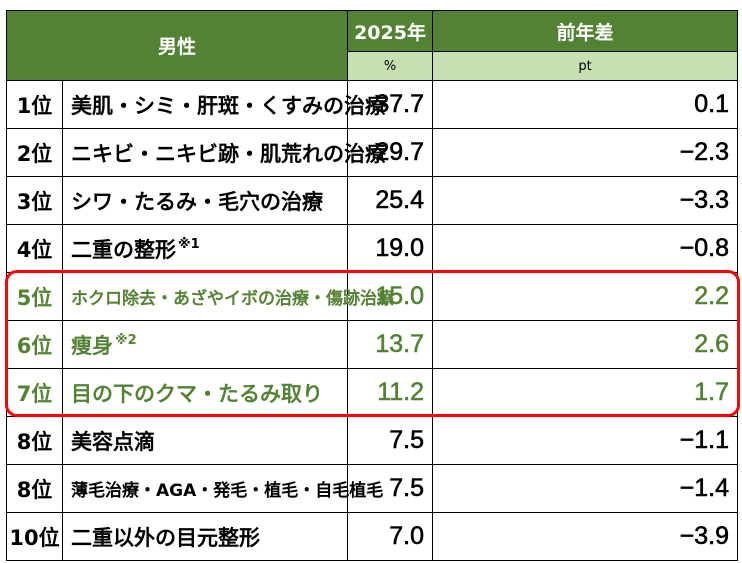  What do you see at coordinates (390, 392) in the screenshot?
I see `value-2025: 11.2` at bounding box center [390, 392].